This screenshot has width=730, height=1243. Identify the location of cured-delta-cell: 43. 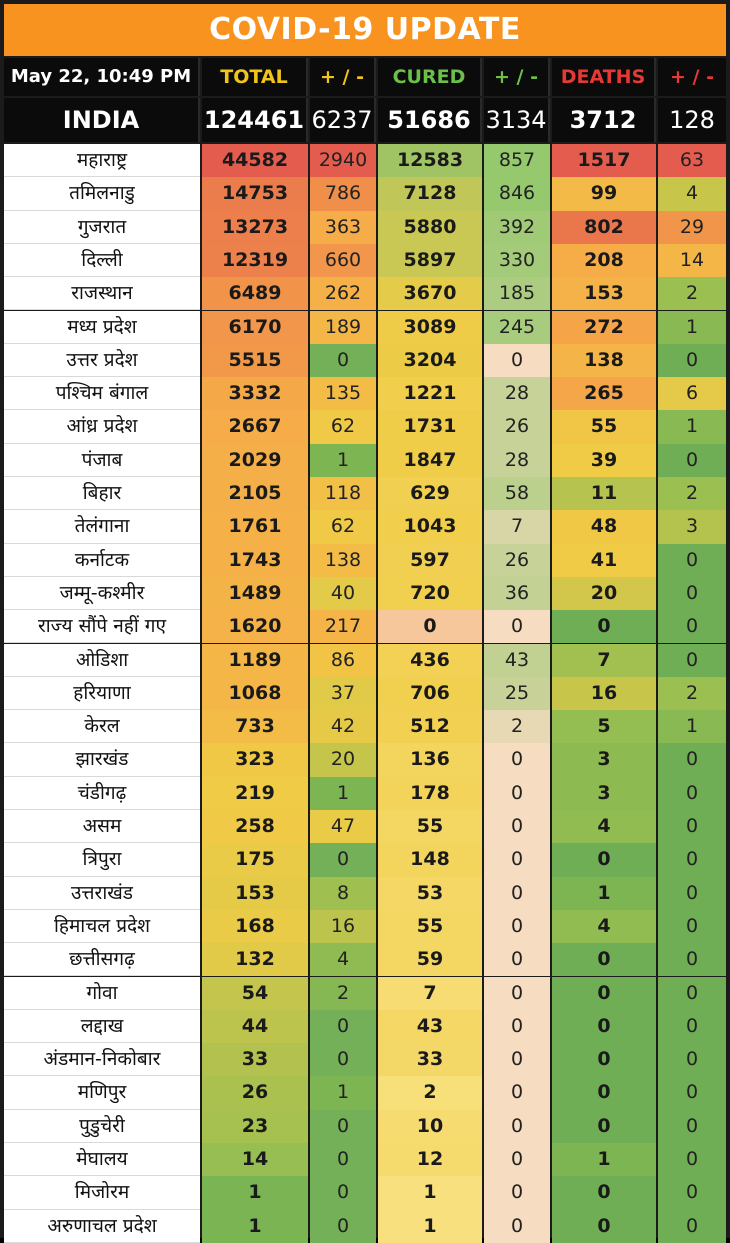
(517, 660).